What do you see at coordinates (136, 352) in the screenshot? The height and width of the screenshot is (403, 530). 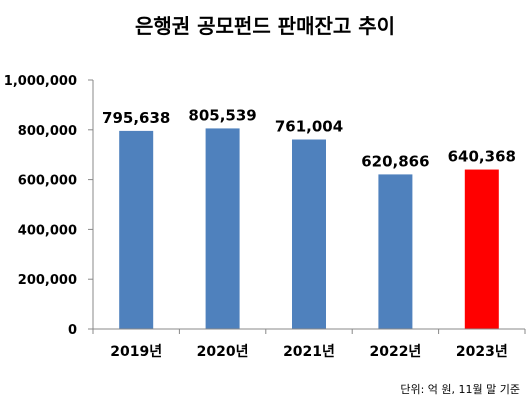 I see `x-tick-label: 2019년` at bounding box center [136, 352].